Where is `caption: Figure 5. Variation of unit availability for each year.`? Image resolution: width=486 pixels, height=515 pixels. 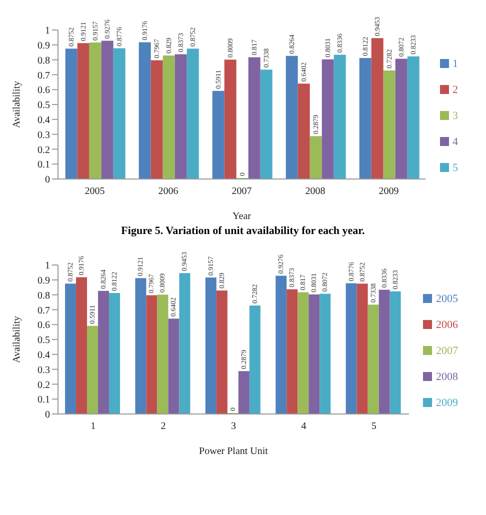 caption: Figure 5. Variation of unit availability for each year. is located at coordinates (243, 231).